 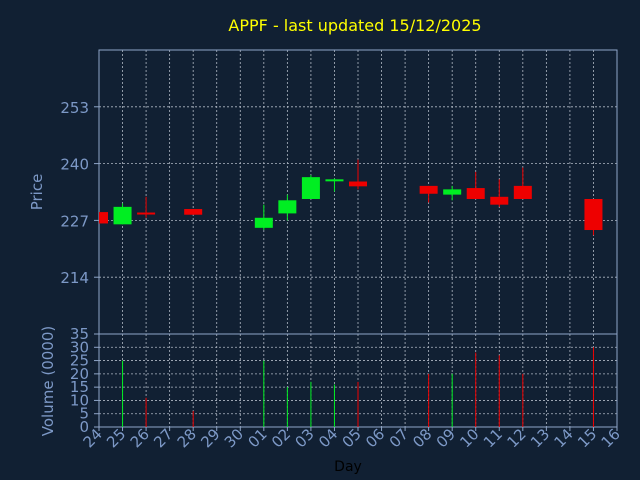 What do you see at coordinates (140, 438) in the screenshot?
I see `x-tick-label: 26` at bounding box center [140, 438].